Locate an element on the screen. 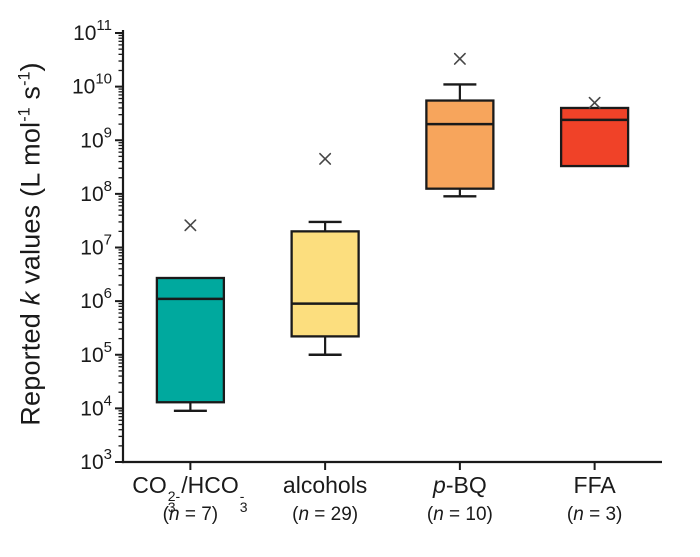  superscript: 2- is located at coordinates (174, 496).